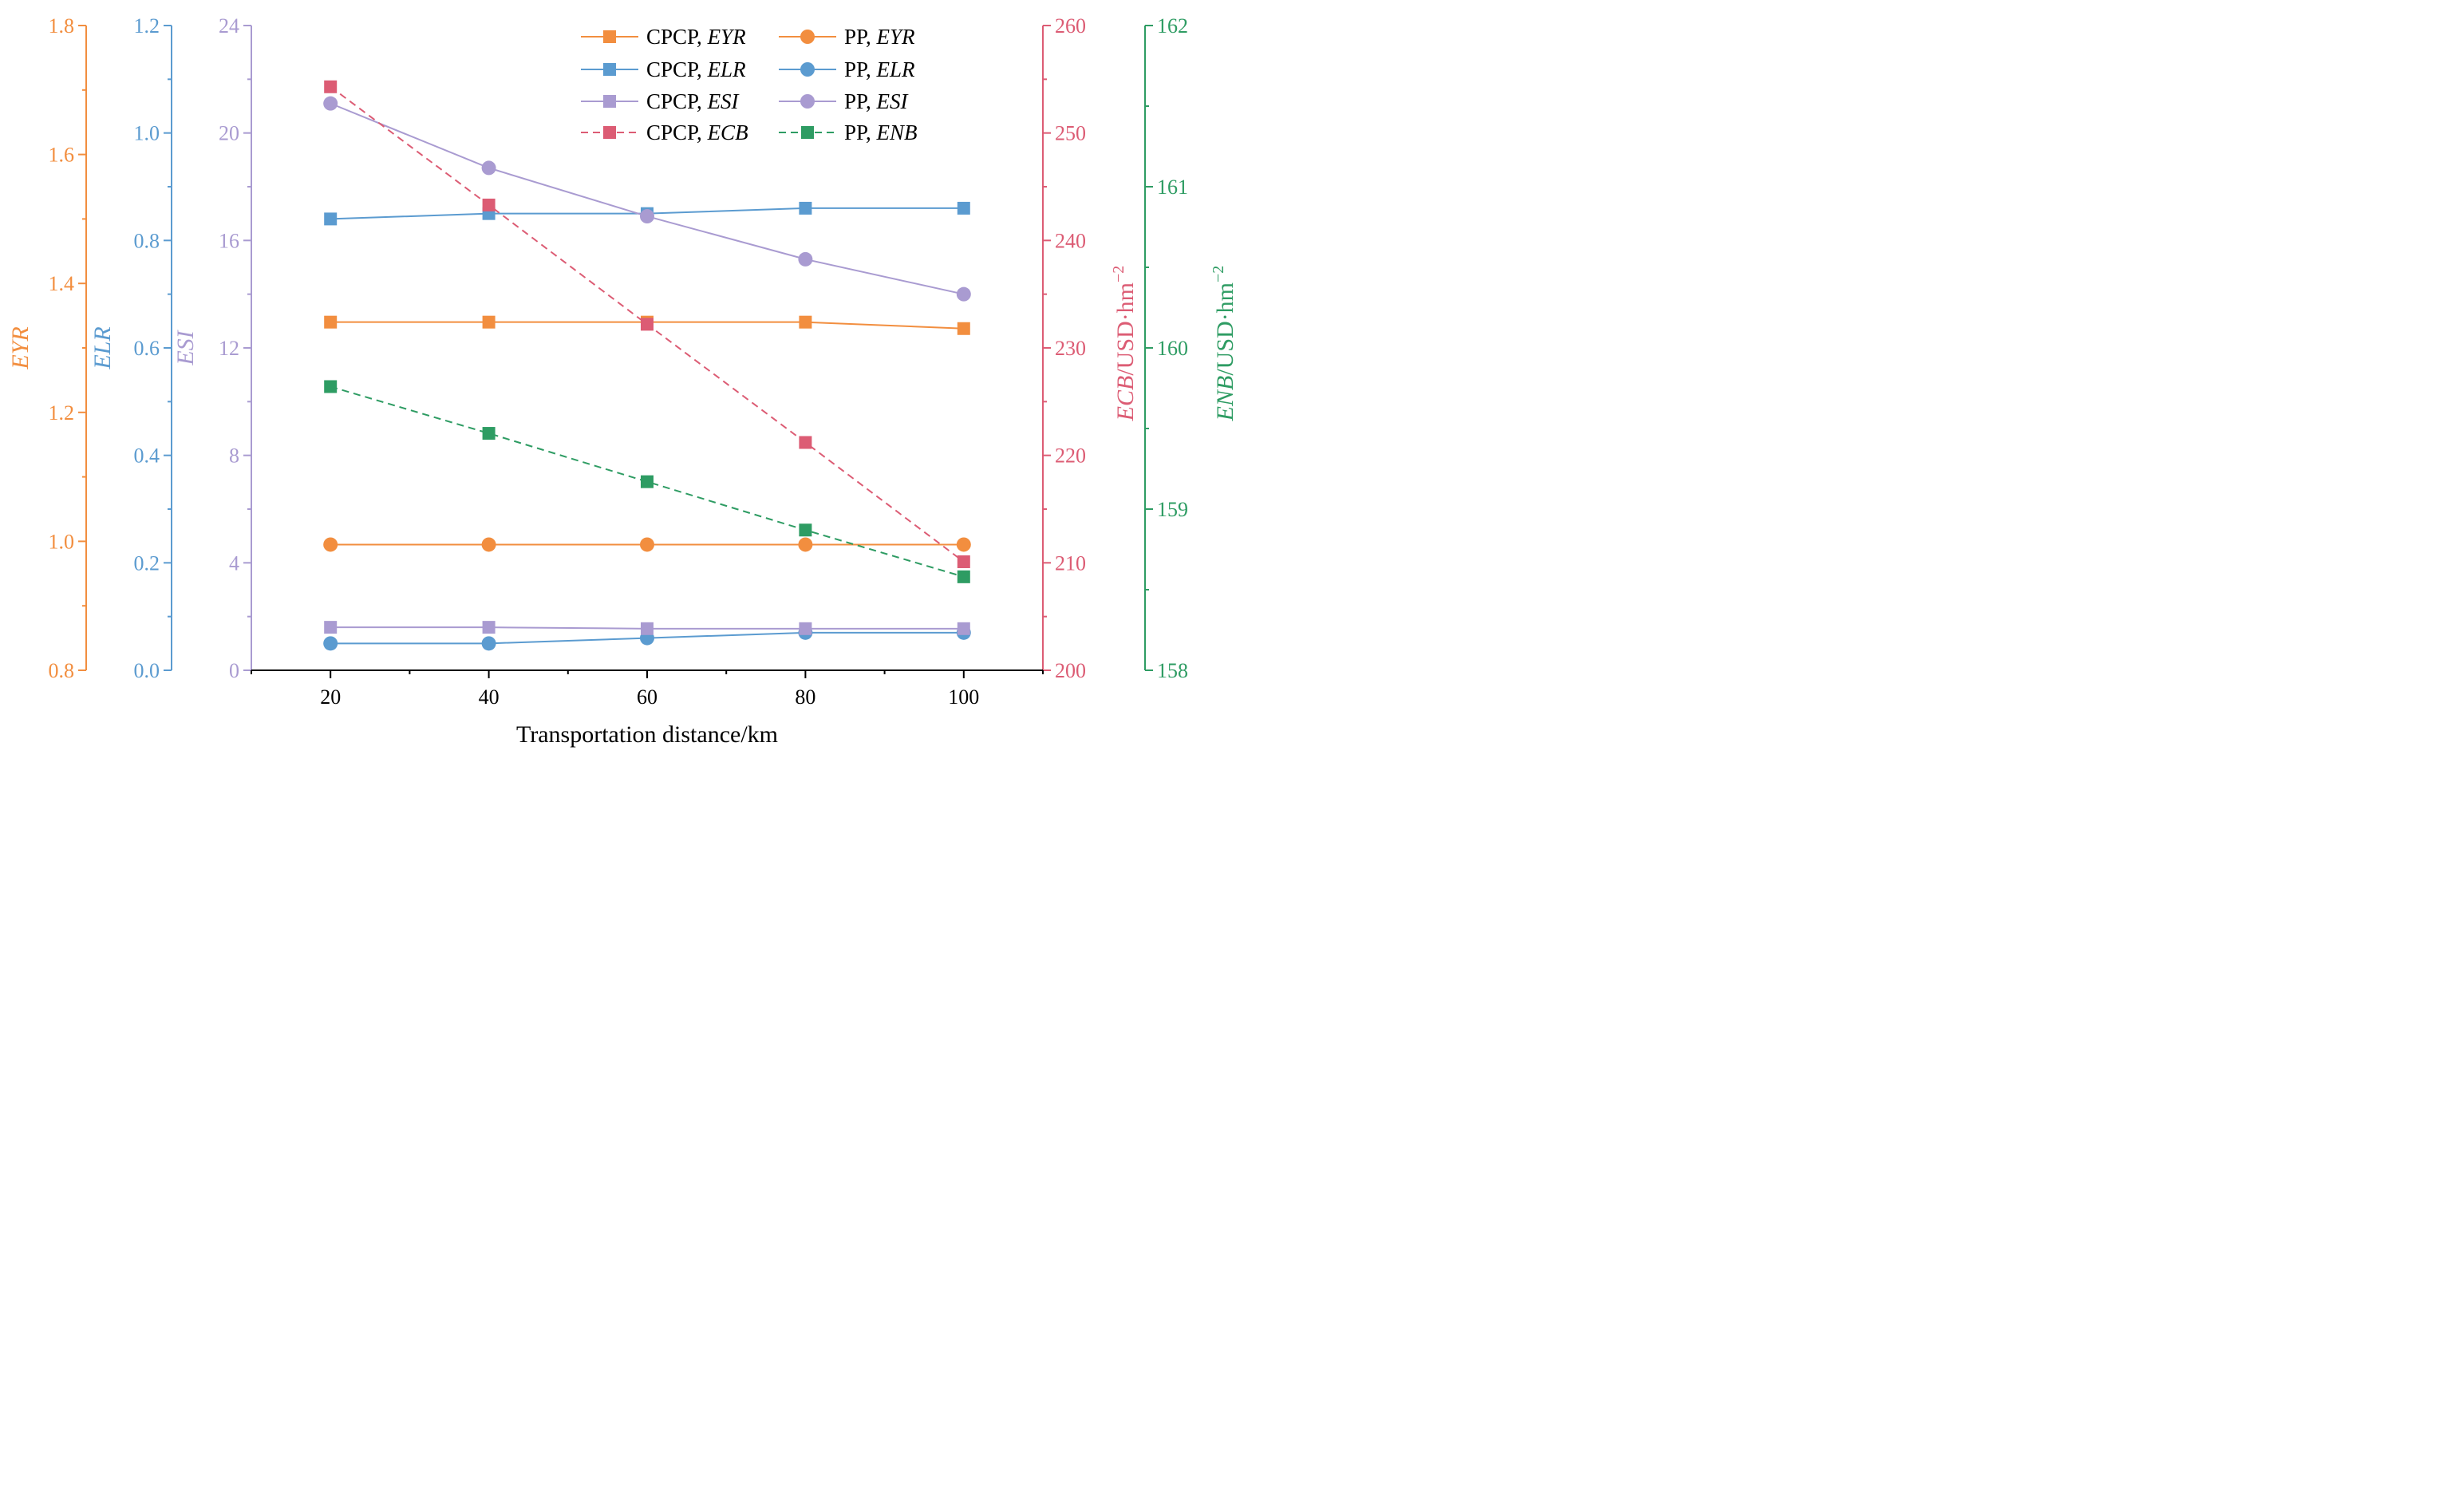 This screenshot has width=2464, height=1489. What do you see at coordinates (62, 26) in the screenshot?
I see `eyr-tick-label: 1.8` at bounding box center [62, 26].